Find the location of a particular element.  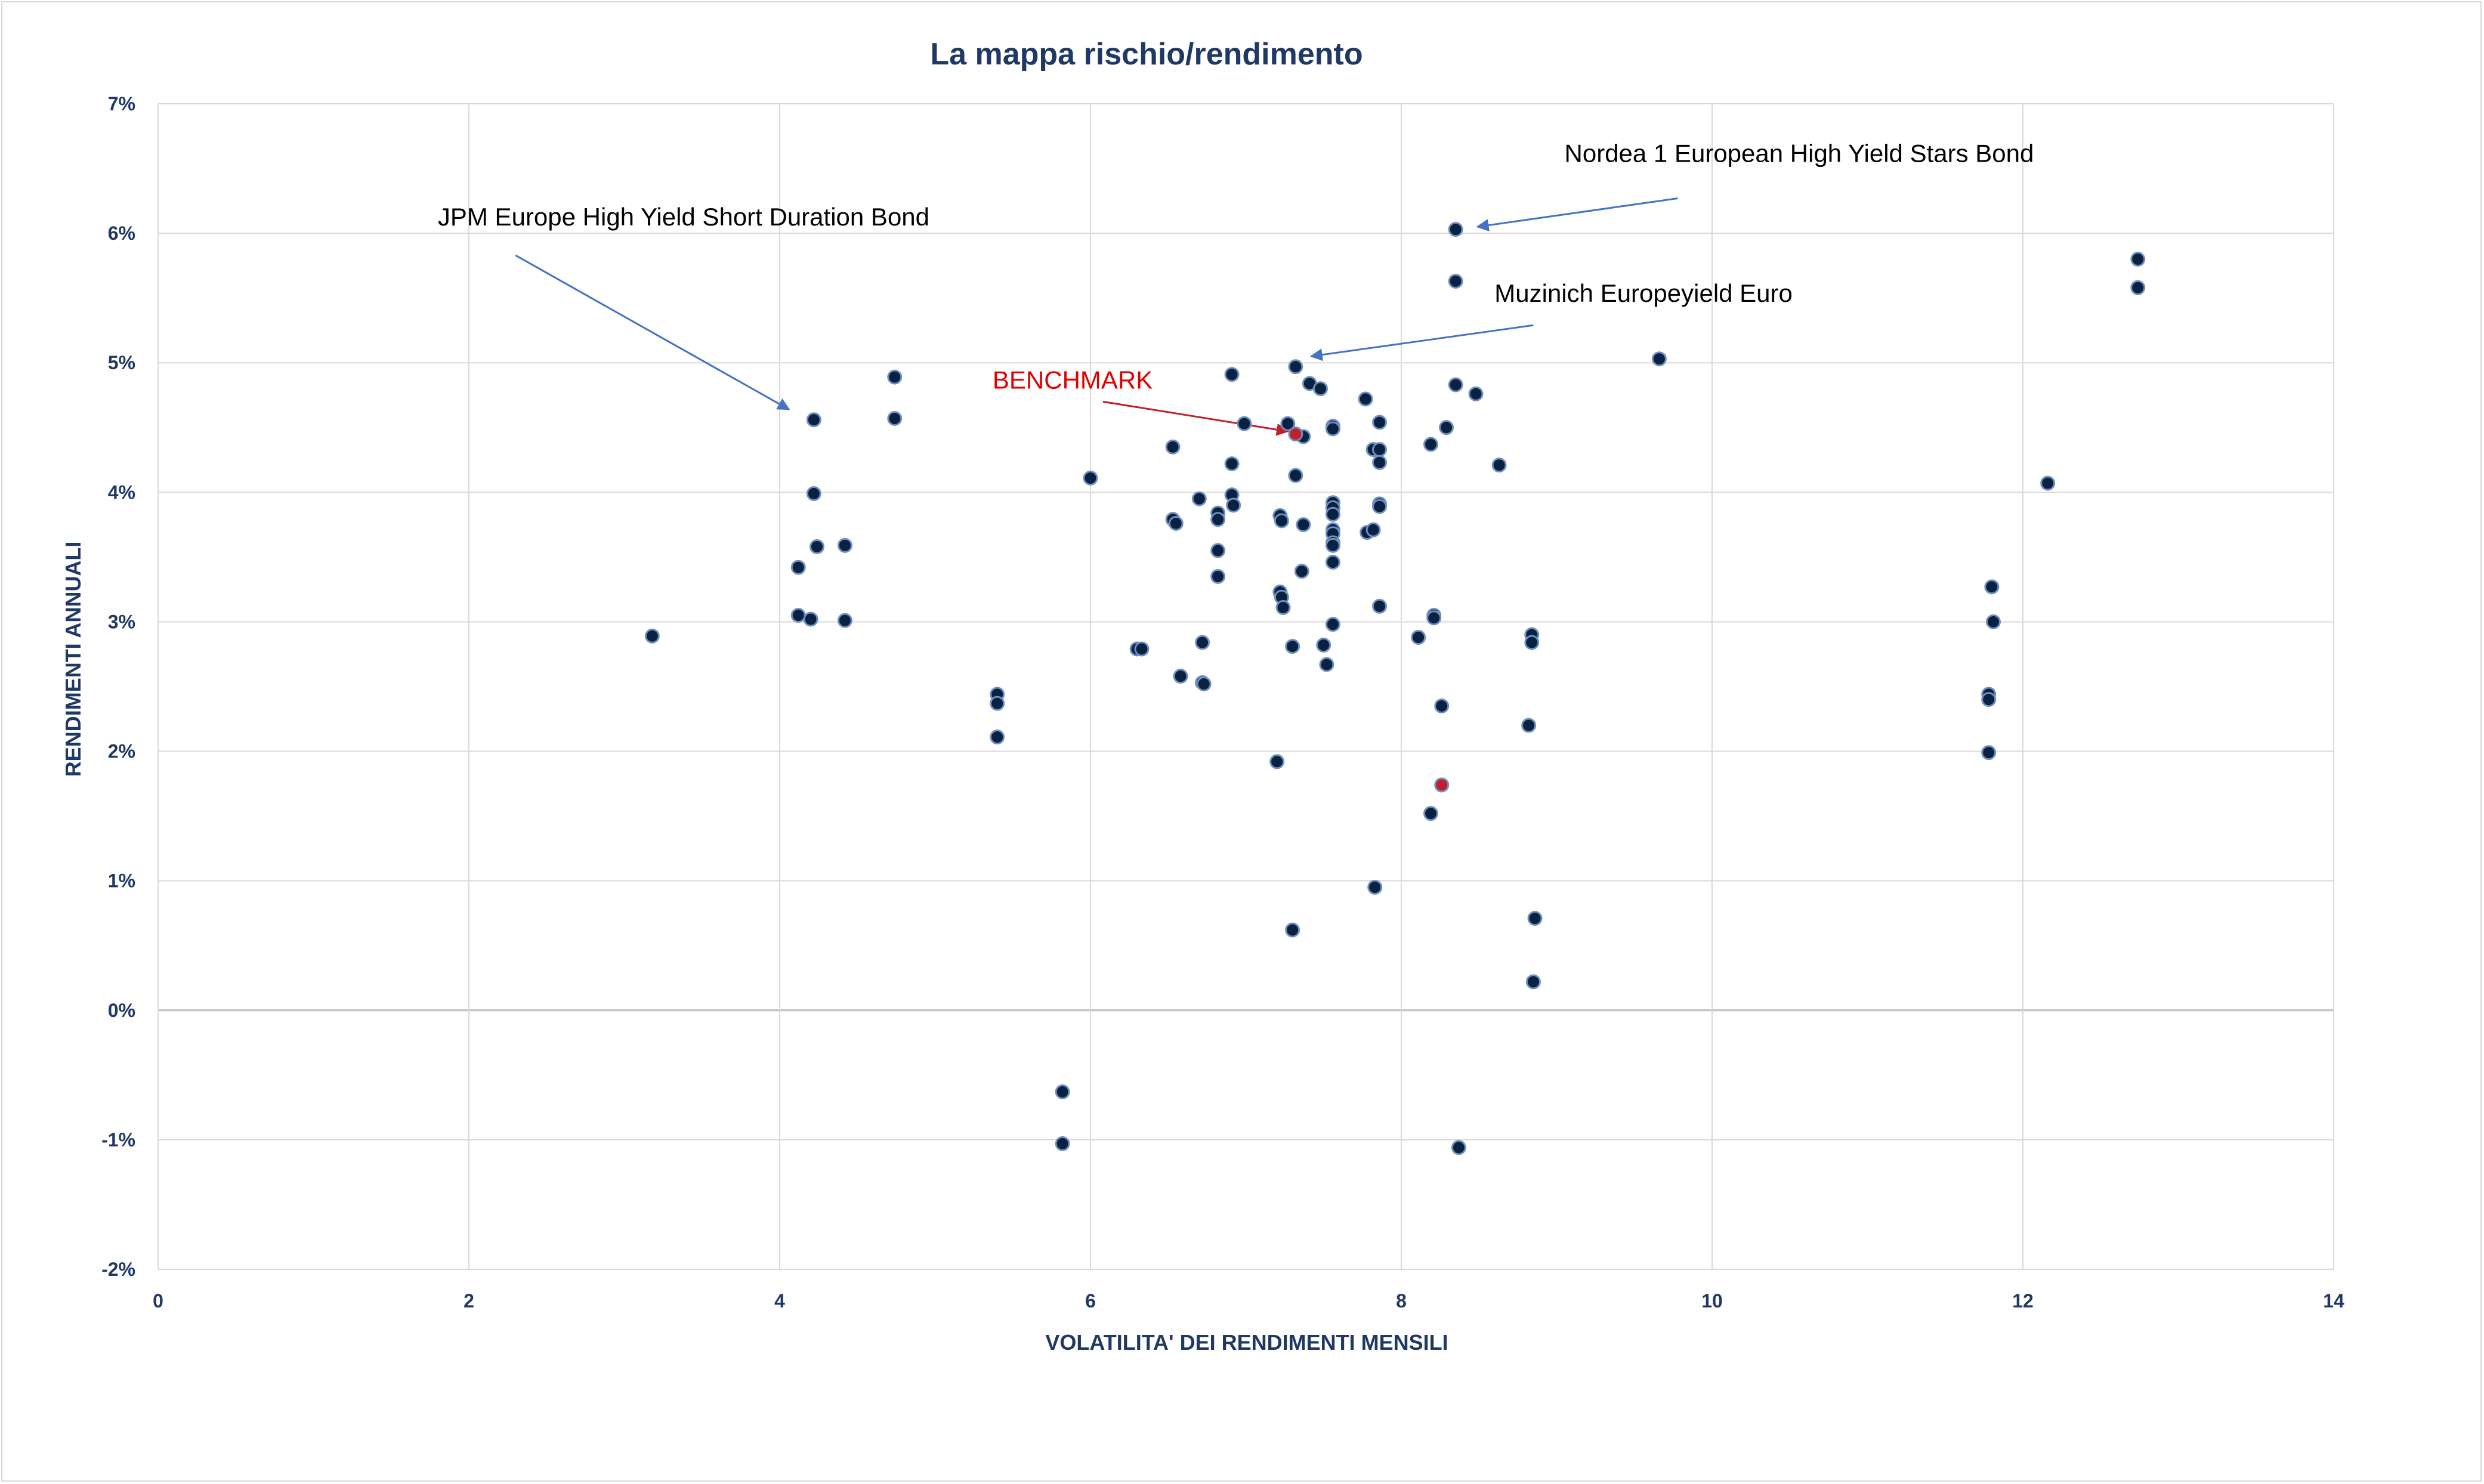

y-tick-label: 1% is located at coordinates (121, 881).